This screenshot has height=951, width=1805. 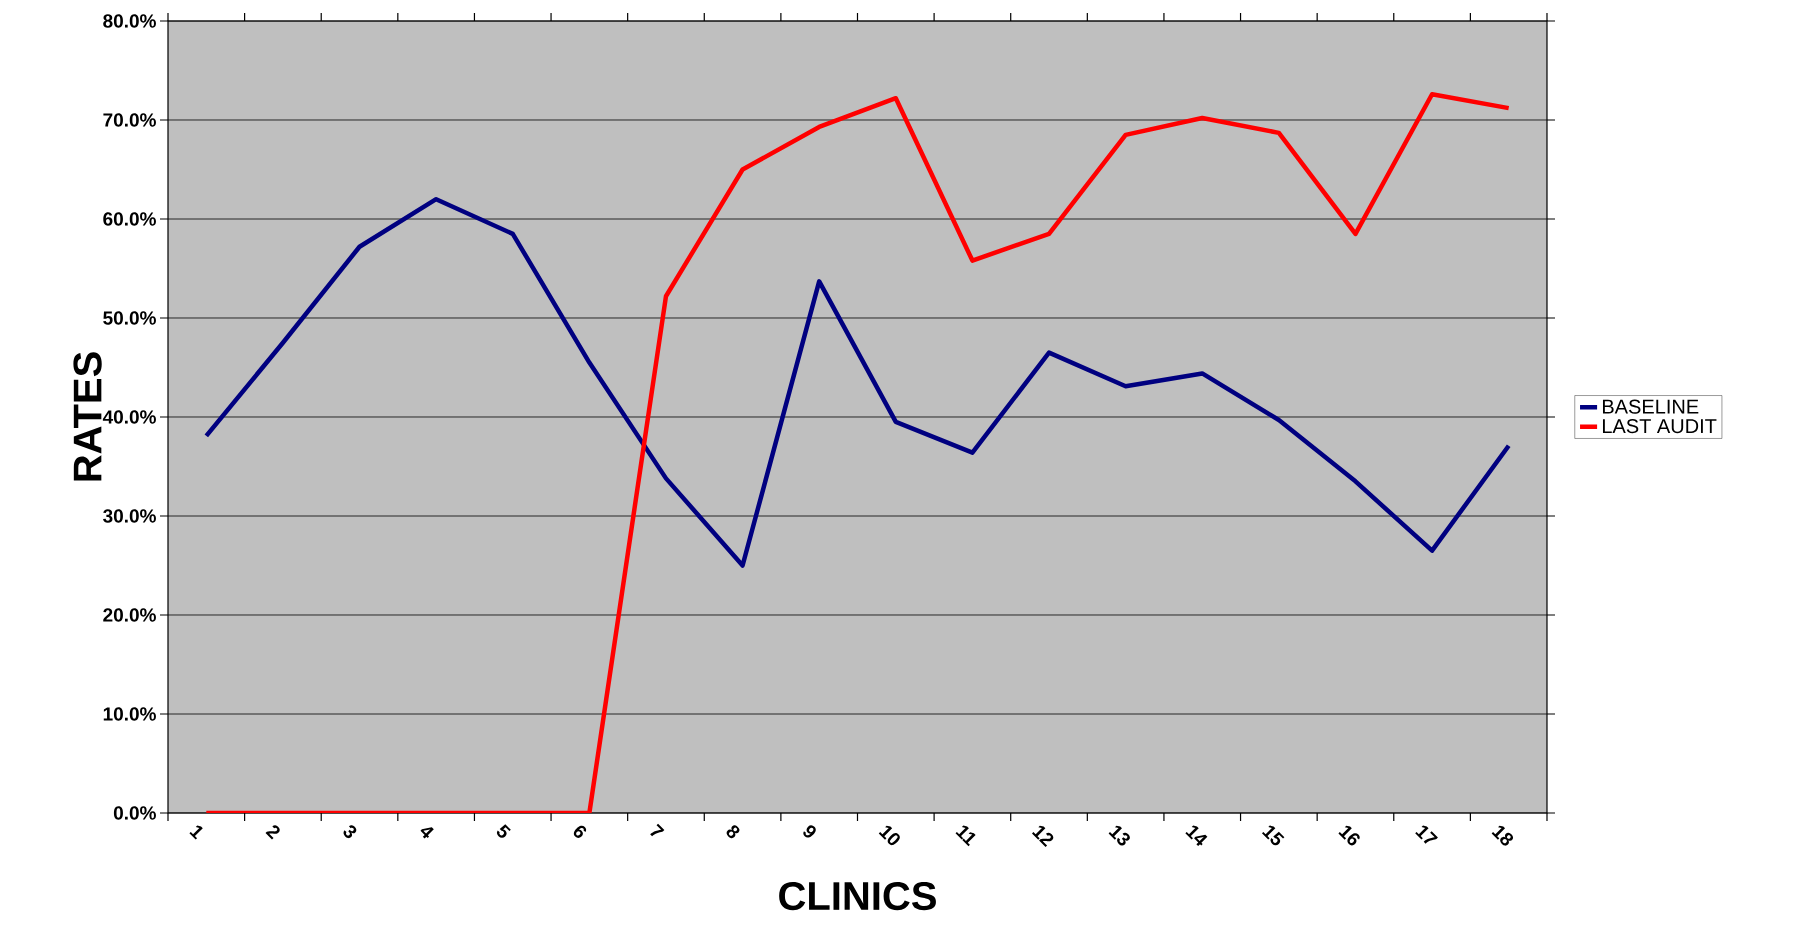 What do you see at coordinates (350, 832) in the screenshot?
I see `x-tick-label: 3` at bounding box center [350, 832].